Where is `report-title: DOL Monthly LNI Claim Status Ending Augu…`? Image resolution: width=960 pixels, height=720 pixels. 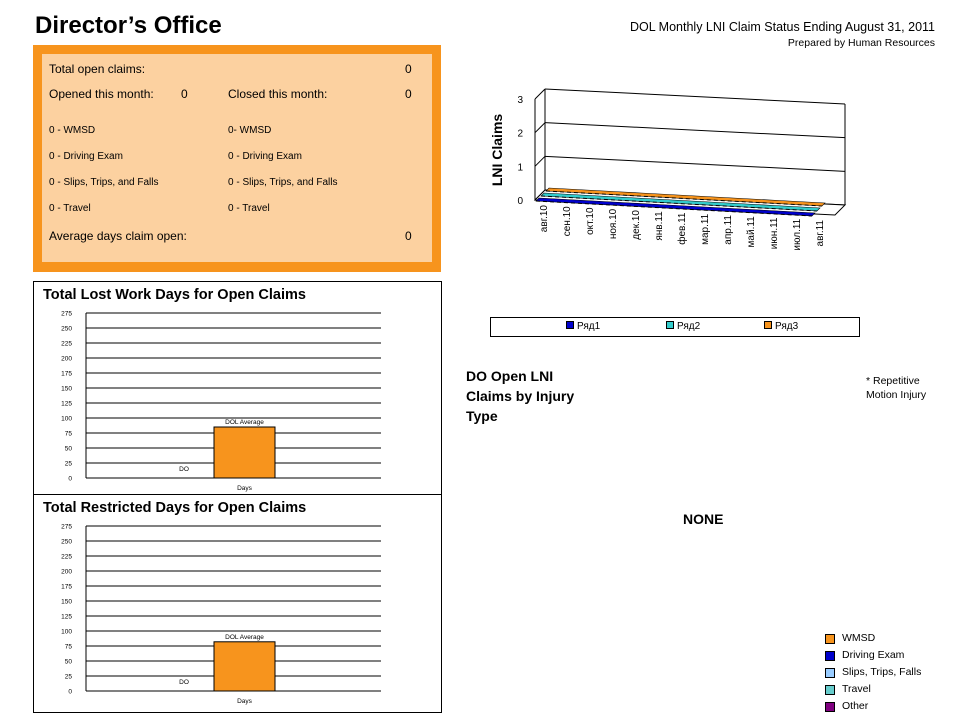 report-title: DOL Monthly LNI Claim Status Ending Augu… is located at coordinates (782, 27).